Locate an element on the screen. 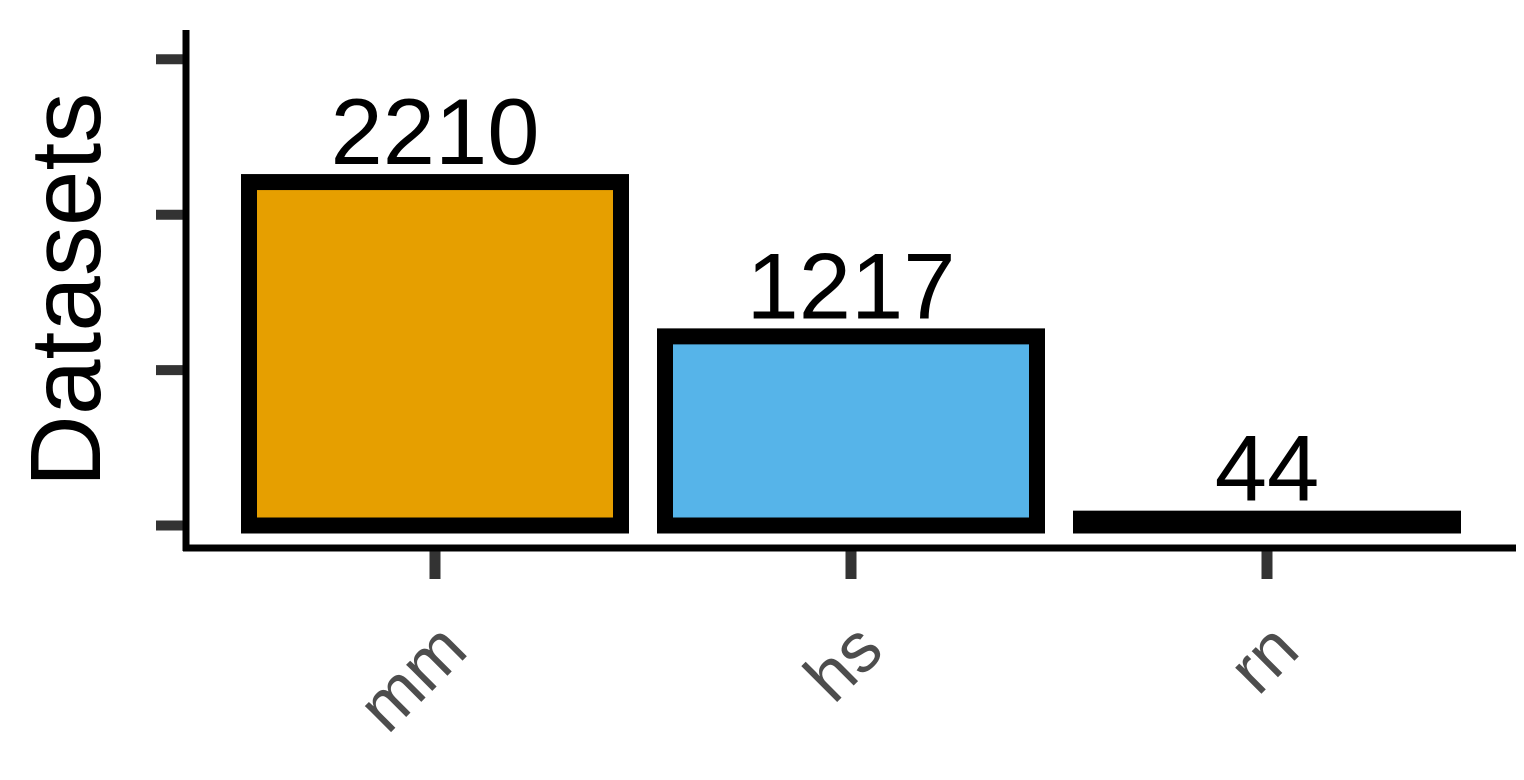 The image size is (1524, 780). bar-hs is located at coordinates (851, 431).